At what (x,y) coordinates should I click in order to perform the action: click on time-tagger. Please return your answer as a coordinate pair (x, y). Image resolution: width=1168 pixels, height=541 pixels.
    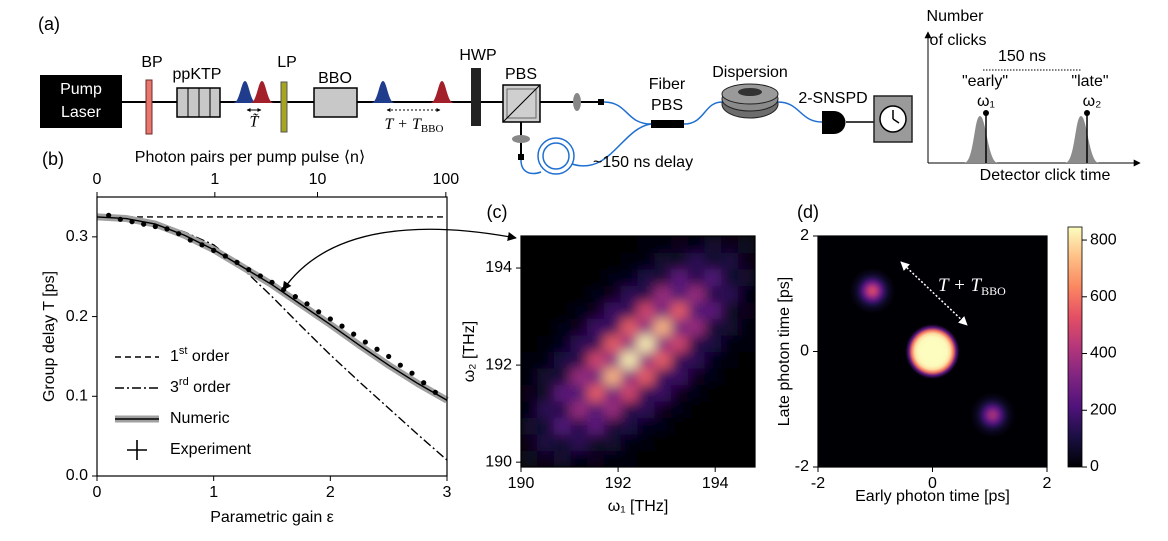
    Looking at the image, I should click on (893, 119).